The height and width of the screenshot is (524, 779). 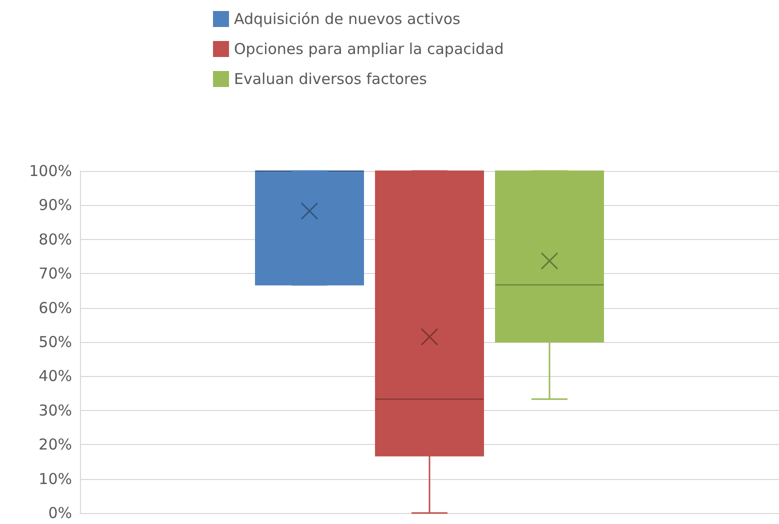 What do you see at coordinates (55, 479) in the screenshot?
I see `y-tick-label: 10%` at bounding box center [55, 479].